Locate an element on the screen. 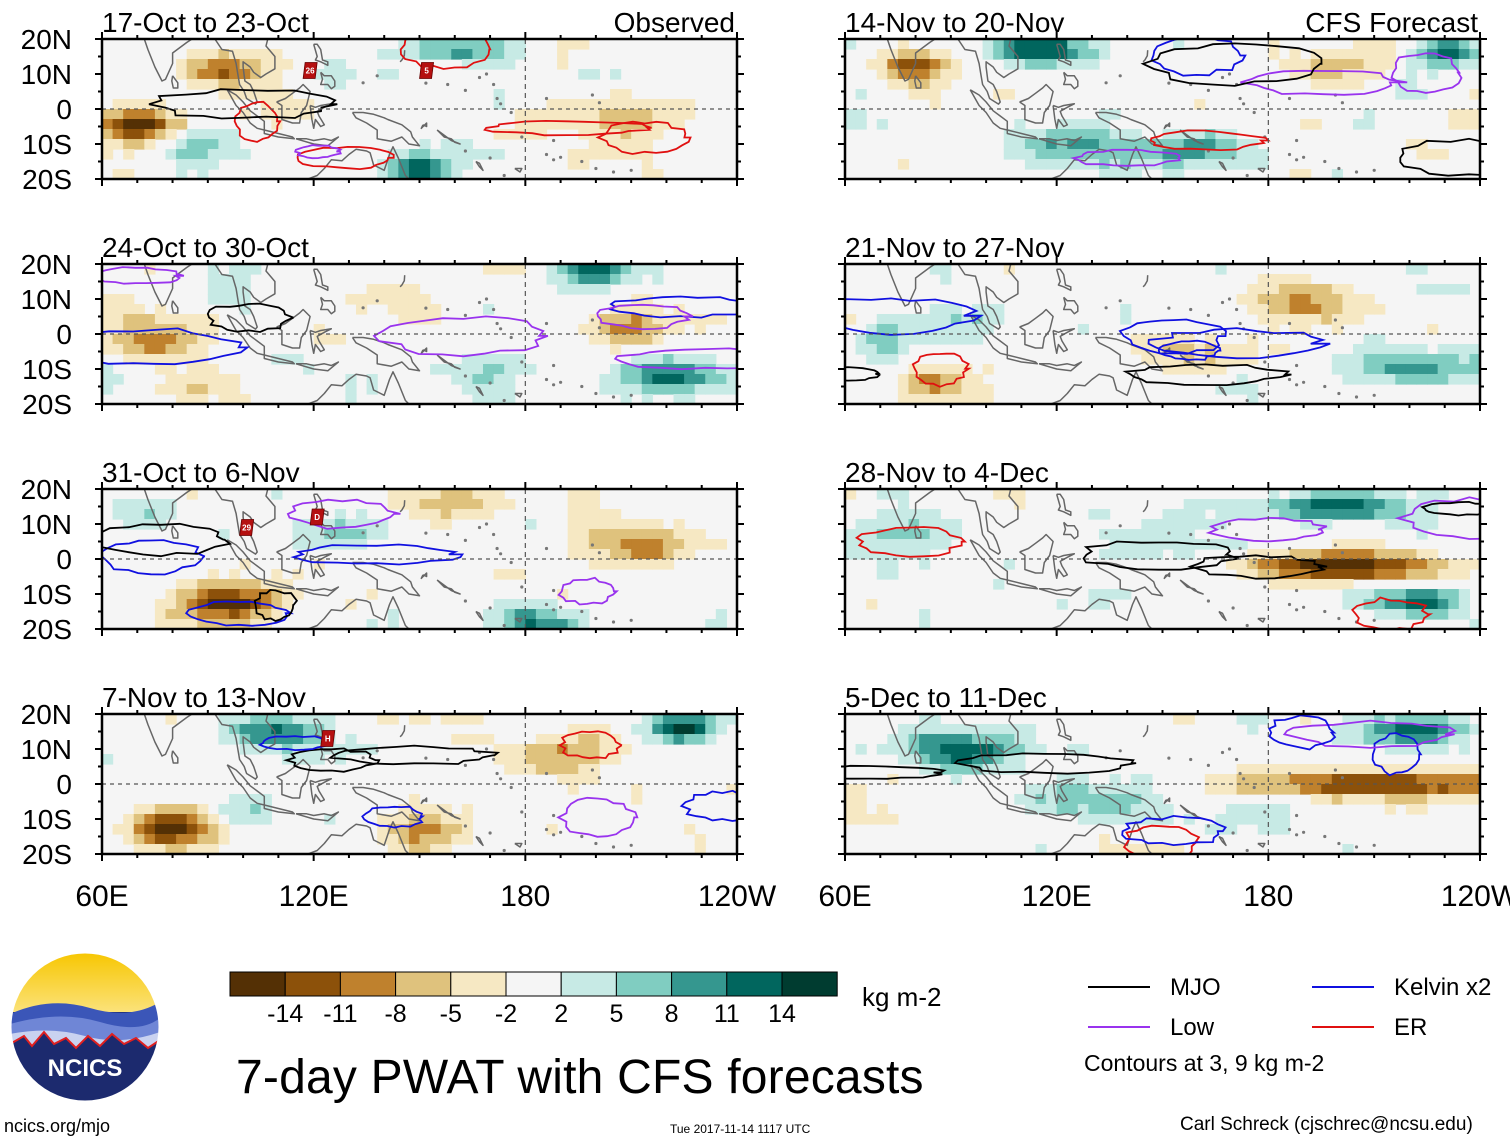  storm-marker: D is located at coordinates (317, 517).